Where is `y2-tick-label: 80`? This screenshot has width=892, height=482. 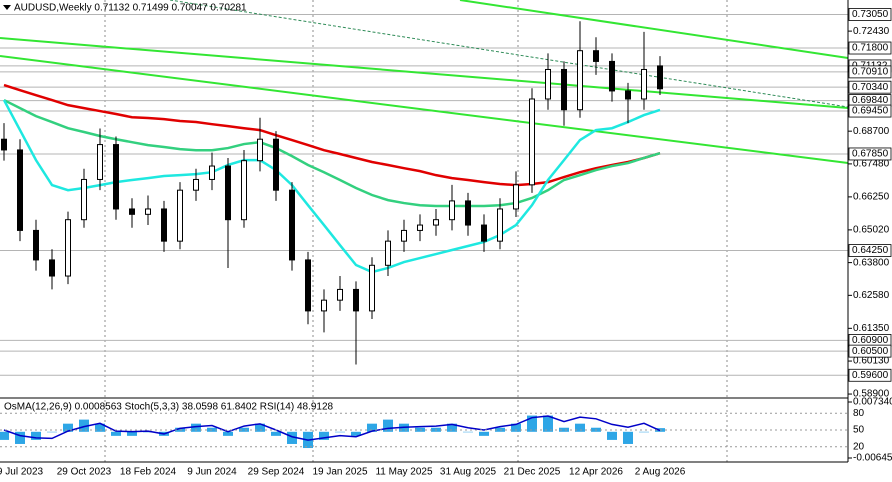
y2-tick-label: 80 is located at coordinates (859, 413).